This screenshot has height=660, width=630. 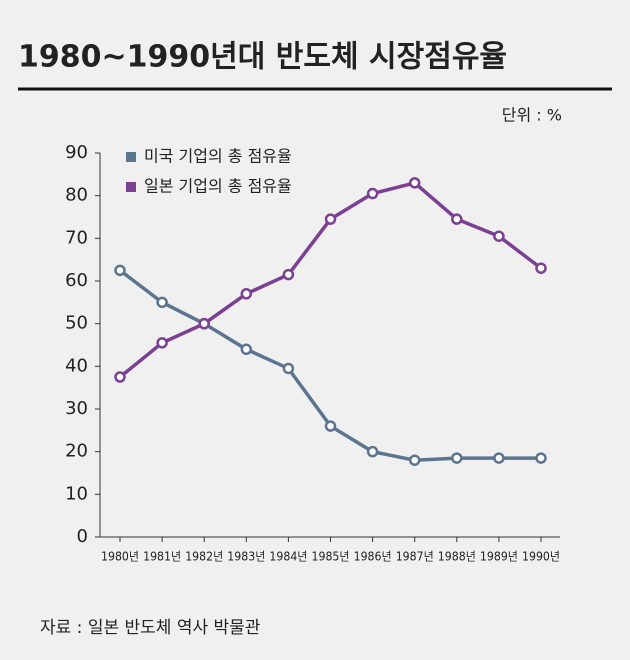 I want to click on legend-label: 미국 기업의 총 점유율, so click(x=218, y=156).